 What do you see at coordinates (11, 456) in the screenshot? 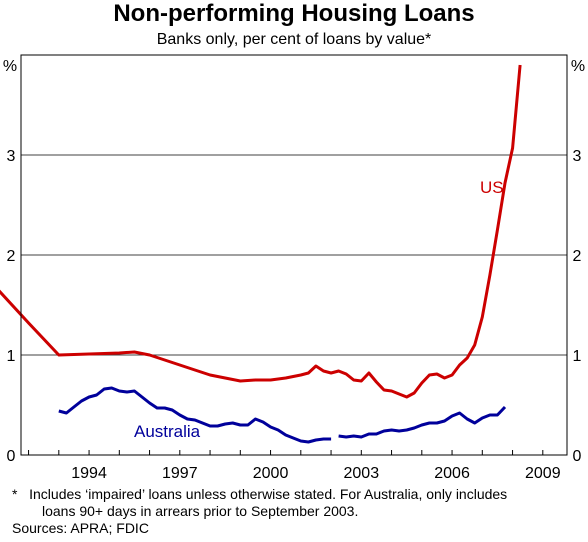
I see `y-tick-label-left-0: 0` at bounding box center [11, 456].